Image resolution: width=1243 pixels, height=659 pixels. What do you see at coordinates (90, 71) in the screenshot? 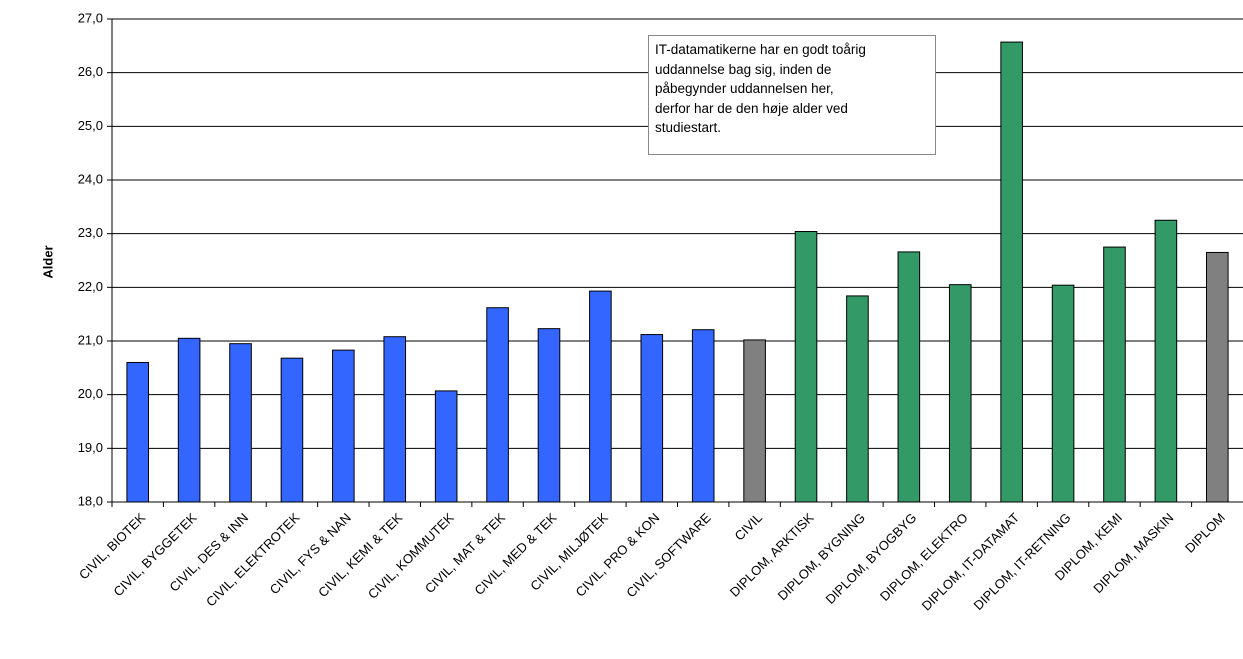
I see `y-tick-label: 26,0` at bounding box center [90, 71].